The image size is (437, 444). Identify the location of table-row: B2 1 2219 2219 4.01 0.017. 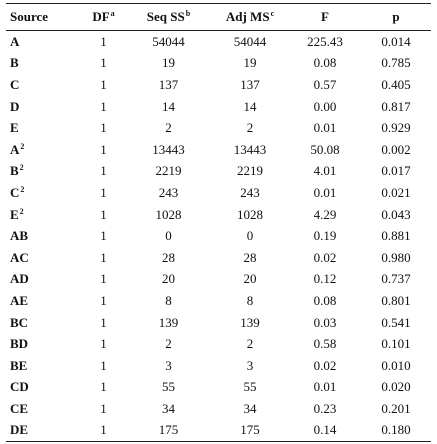
(218, 172).